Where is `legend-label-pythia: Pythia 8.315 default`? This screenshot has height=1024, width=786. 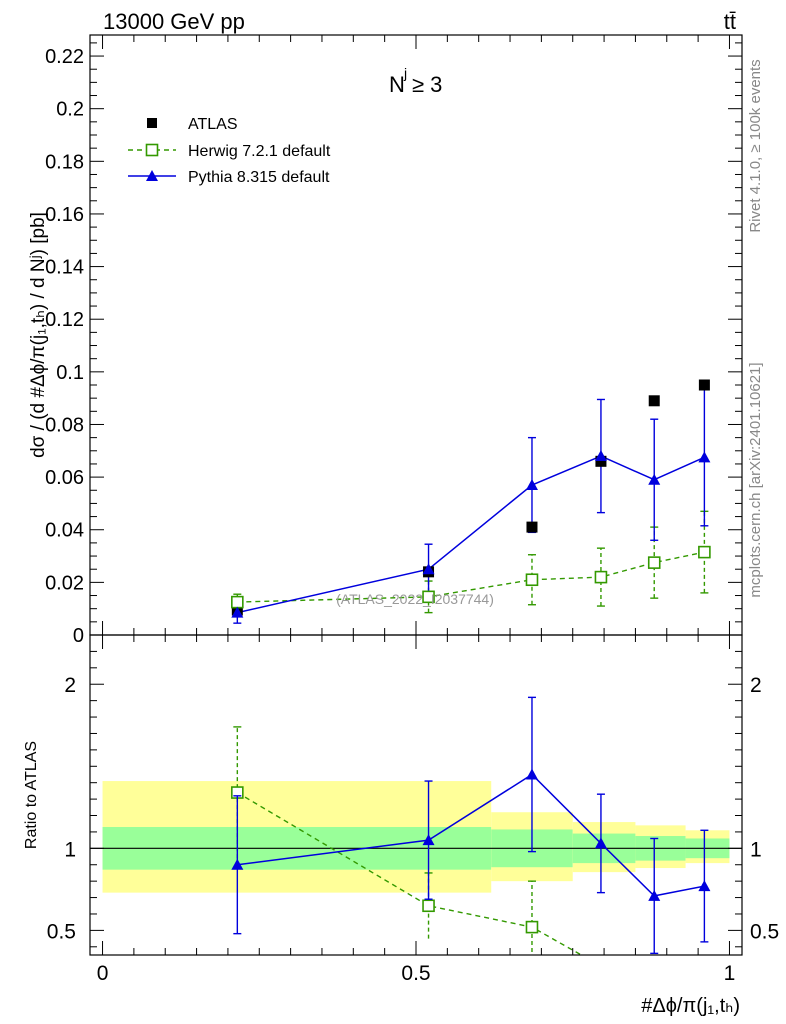 legend-label-pythia: Pythia 8.315 default is located at coordinates (259, 177).